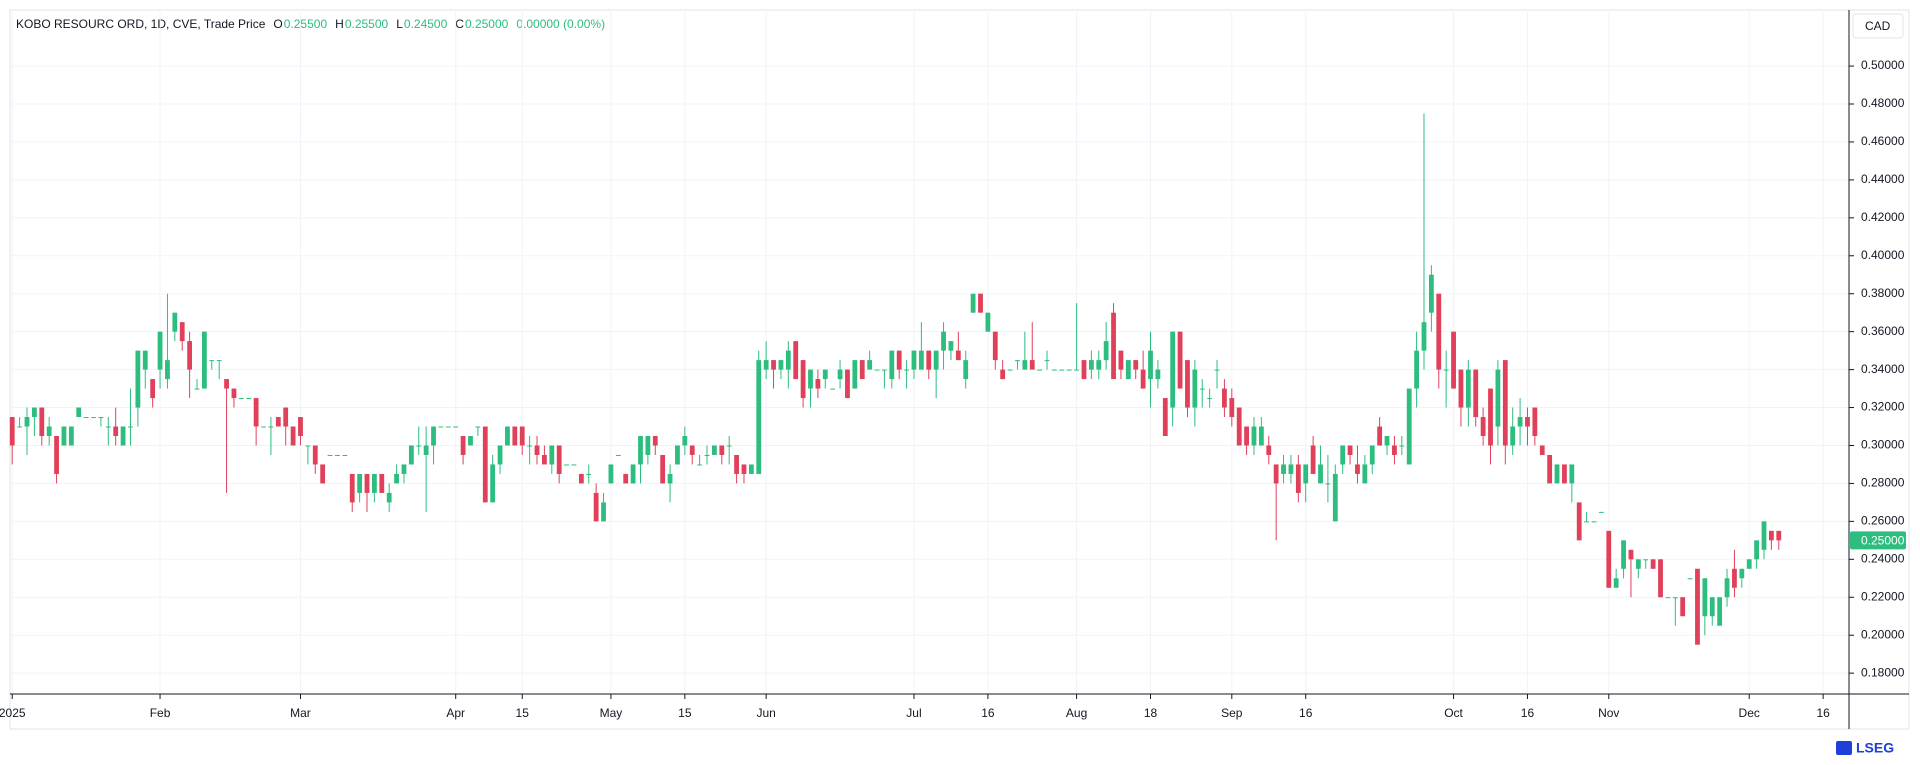 This screenshot has width=1920, height=765. Describe the element at coordinates (1883, 521) in the screenshot. I see `y-tick-label: 0.26000` at that location.